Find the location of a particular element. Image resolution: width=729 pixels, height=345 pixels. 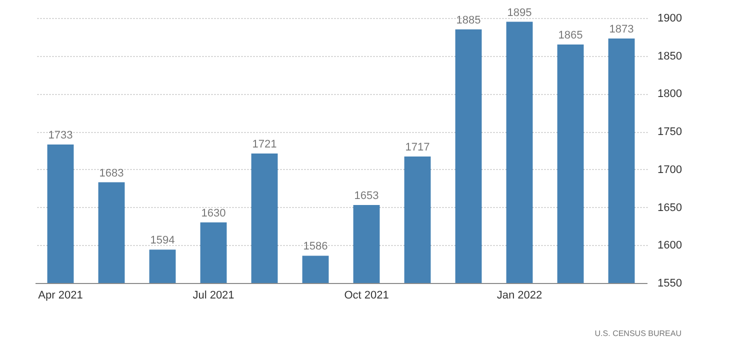

data-label: 1717 is located at coordinates (417, 148).